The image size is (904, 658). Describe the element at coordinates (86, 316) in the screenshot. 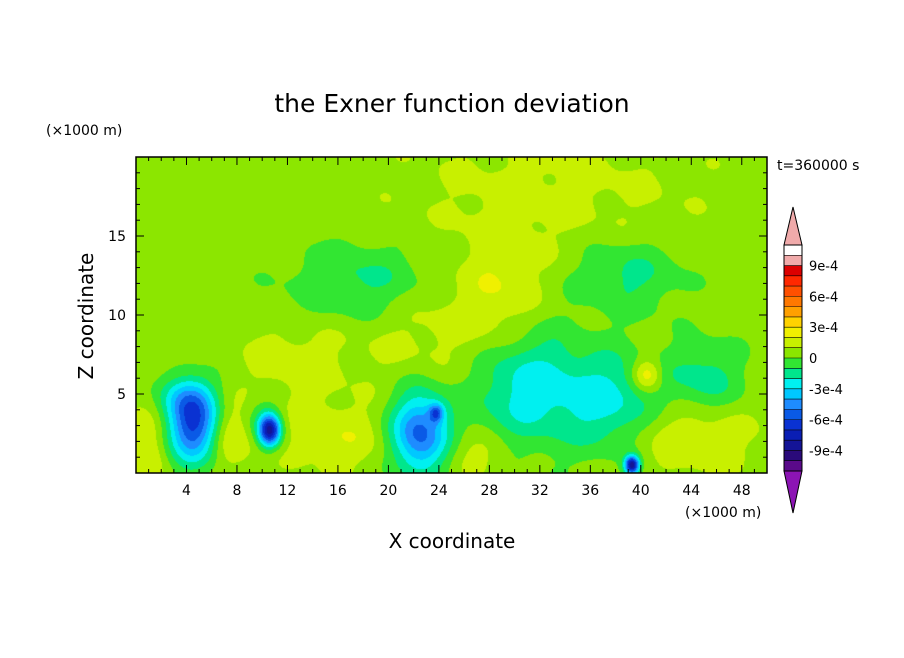

I see `y-axis-label: Z coordinate` at that location.